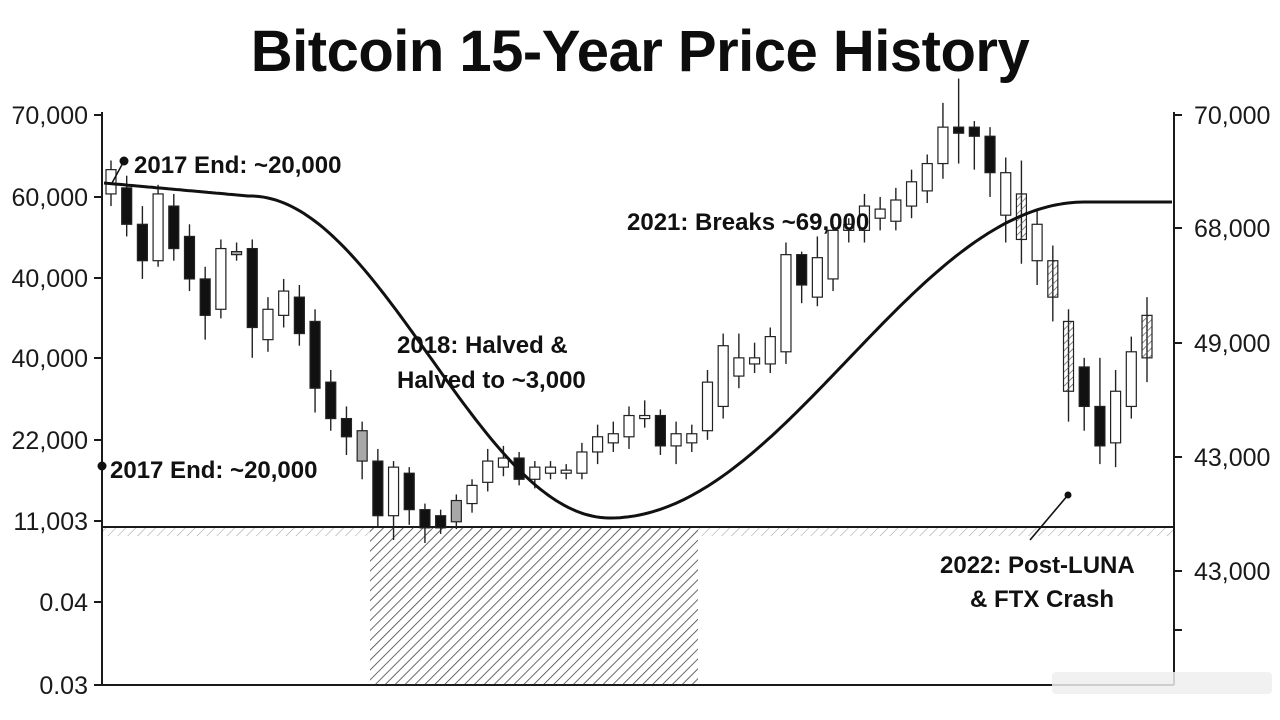  I want to click on annotation-label: 2021: Breaks ~69,000, so click(748, 222).